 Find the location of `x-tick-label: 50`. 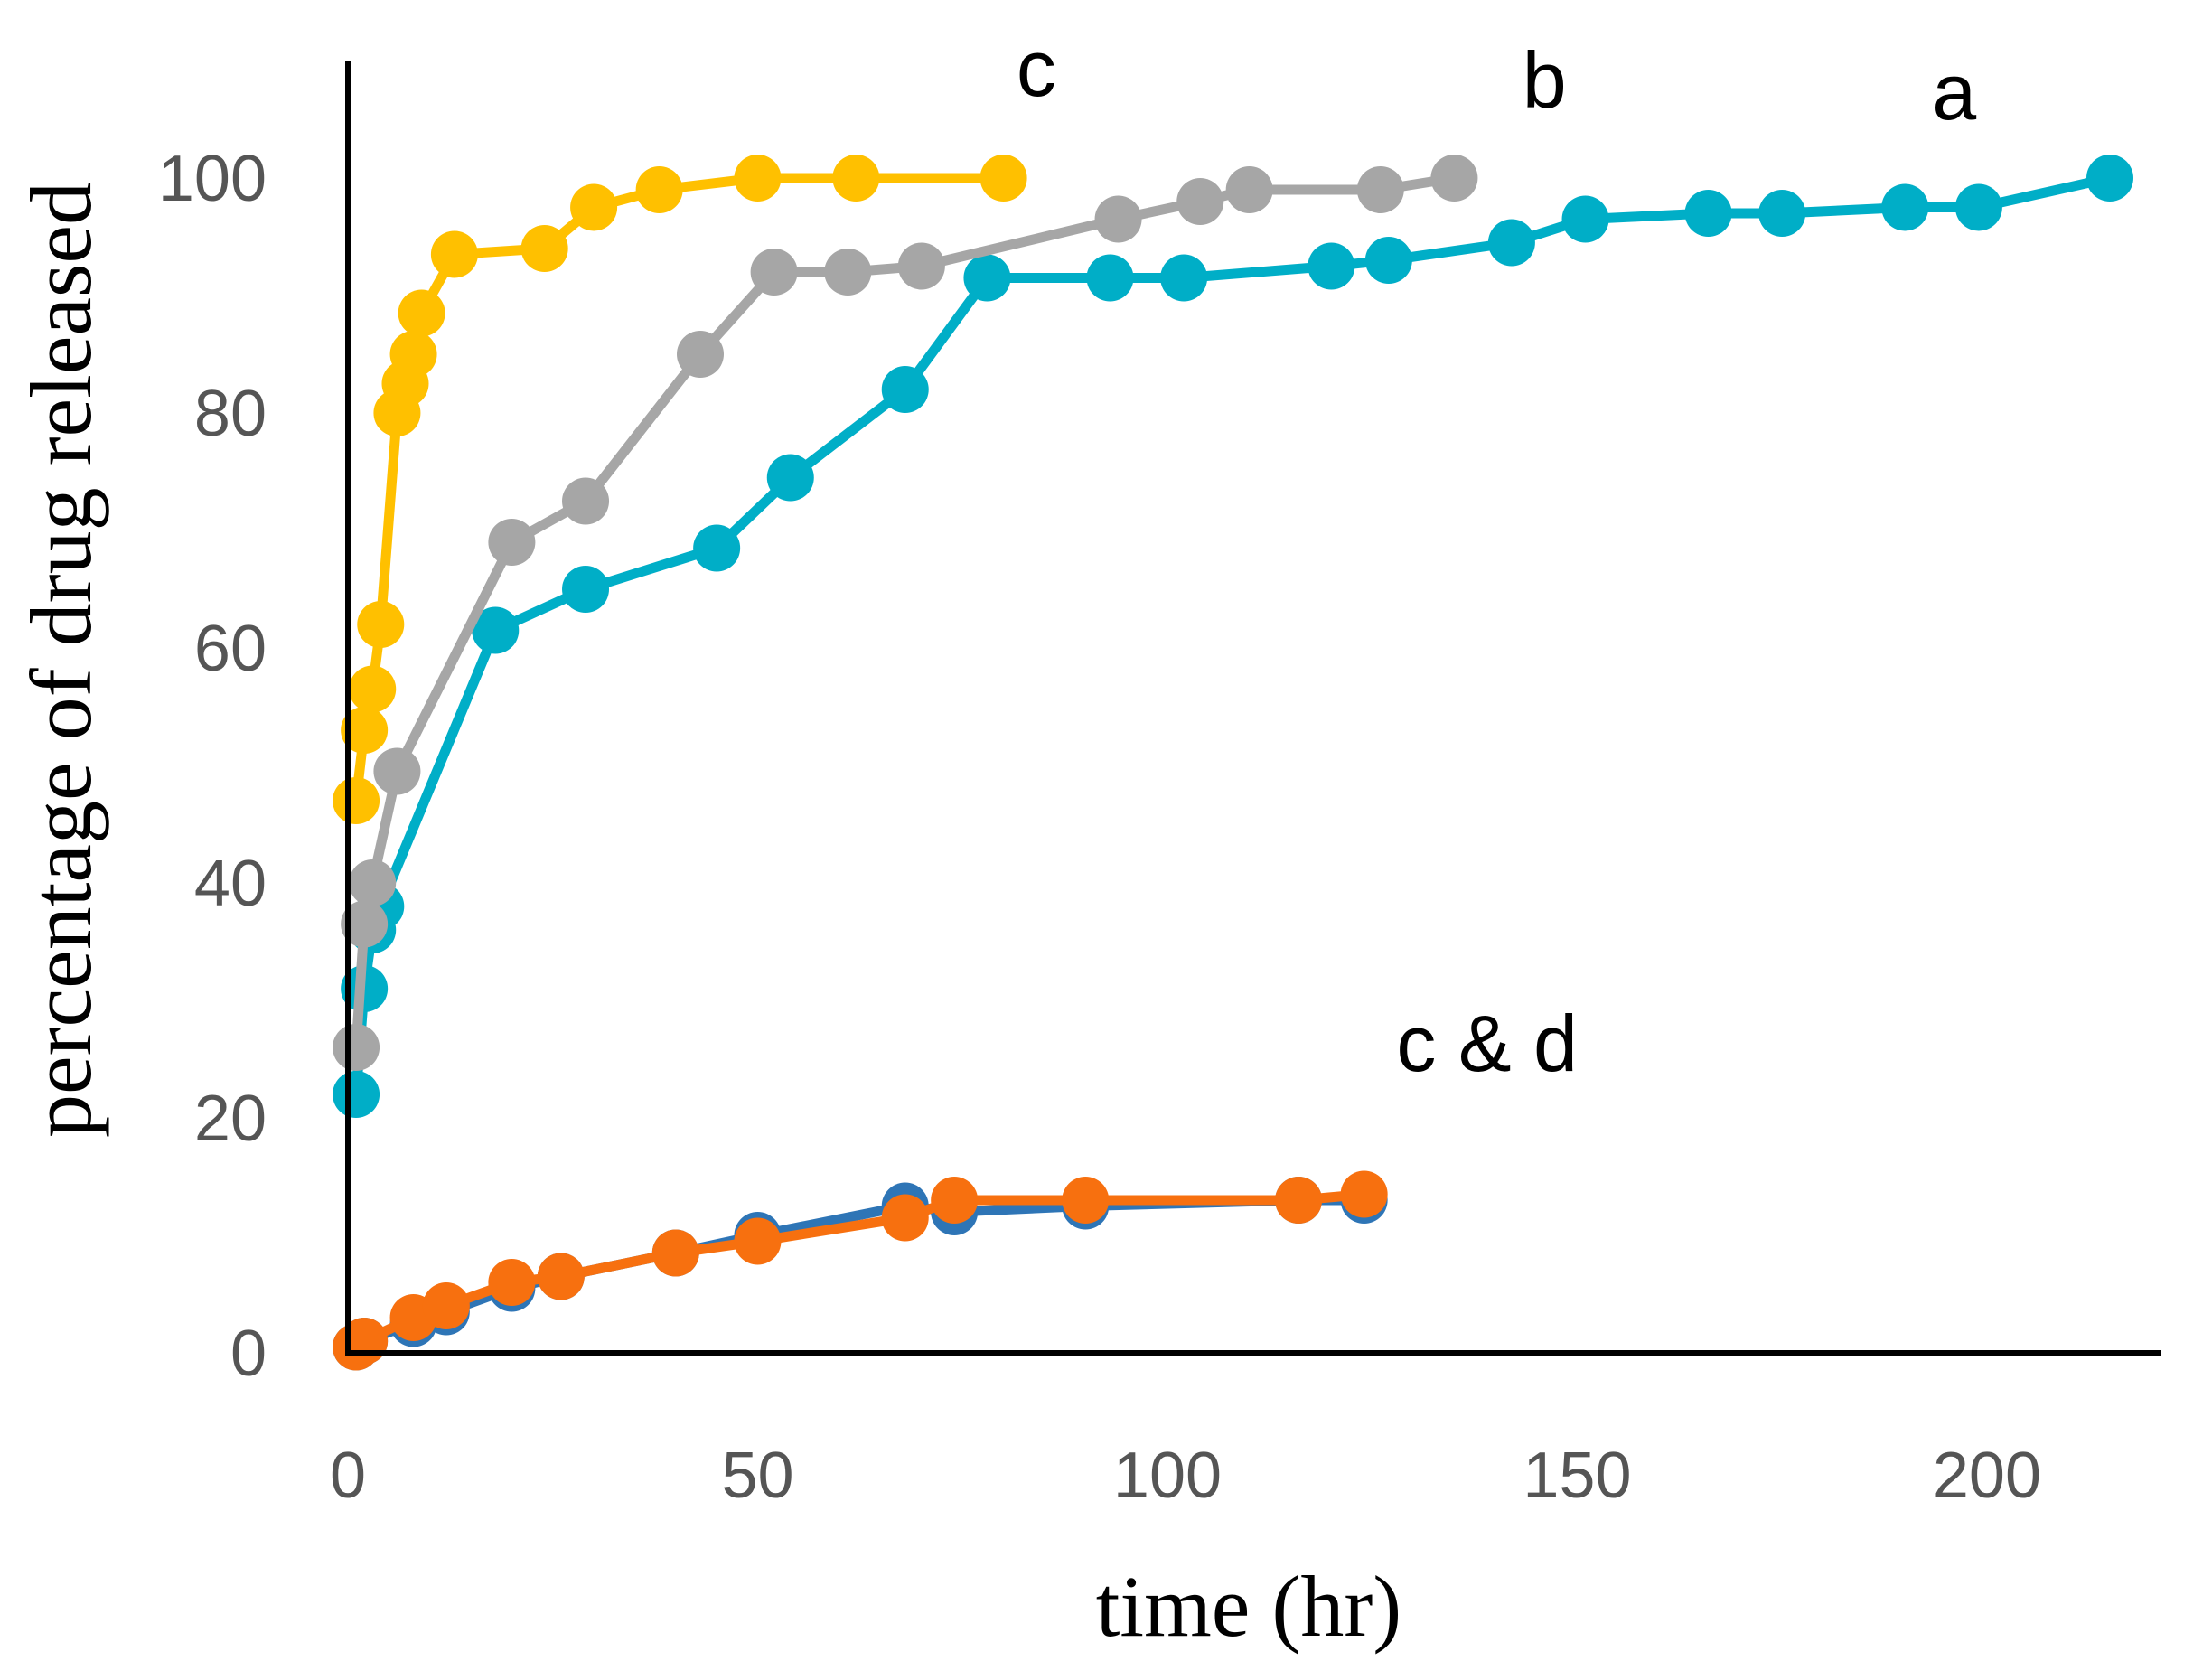

x-tick-label: 50 is located at coordinates (757, 1476).